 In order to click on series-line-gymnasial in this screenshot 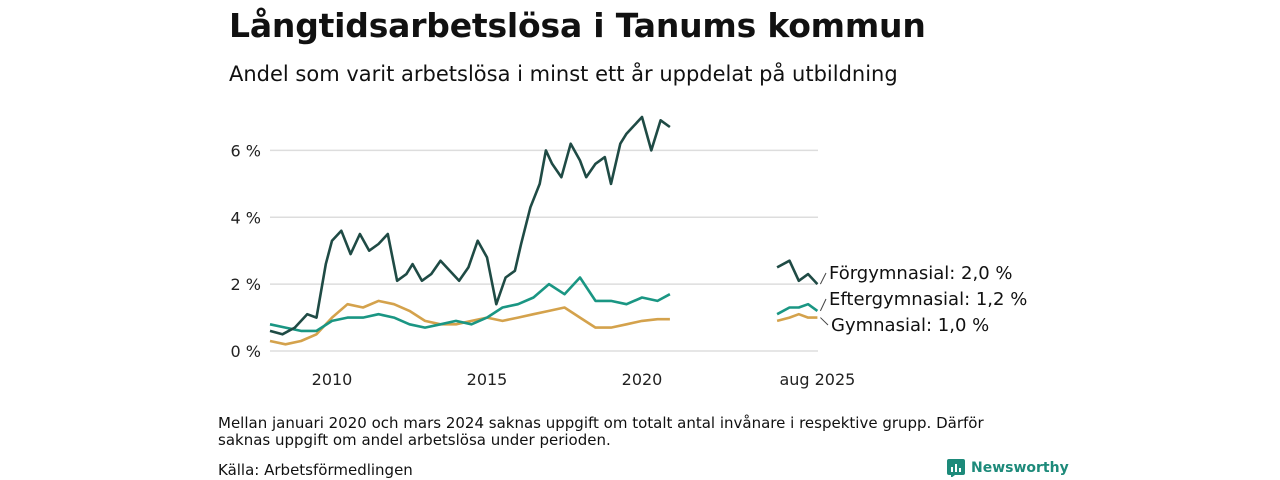, I will do `click(469, 322)`.